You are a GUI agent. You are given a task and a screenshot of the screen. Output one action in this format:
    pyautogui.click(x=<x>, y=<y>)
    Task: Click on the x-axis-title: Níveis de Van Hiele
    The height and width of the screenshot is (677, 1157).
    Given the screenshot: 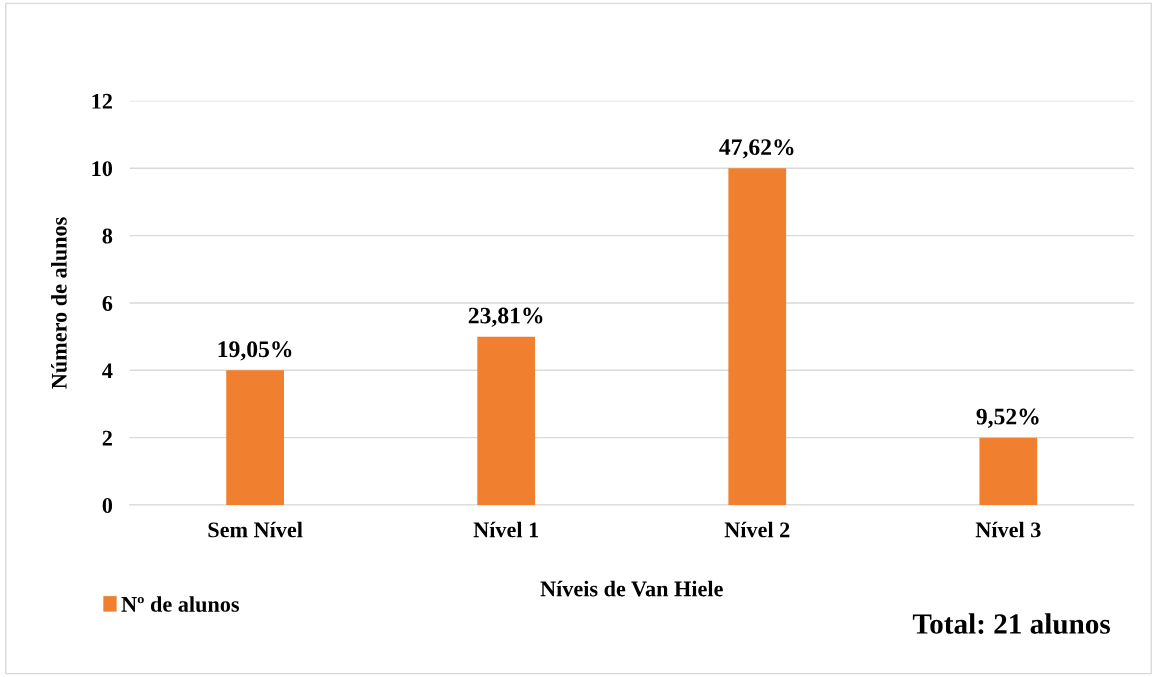 What is the action you would take?
    pyautogui.click(x=631, y=588)
    